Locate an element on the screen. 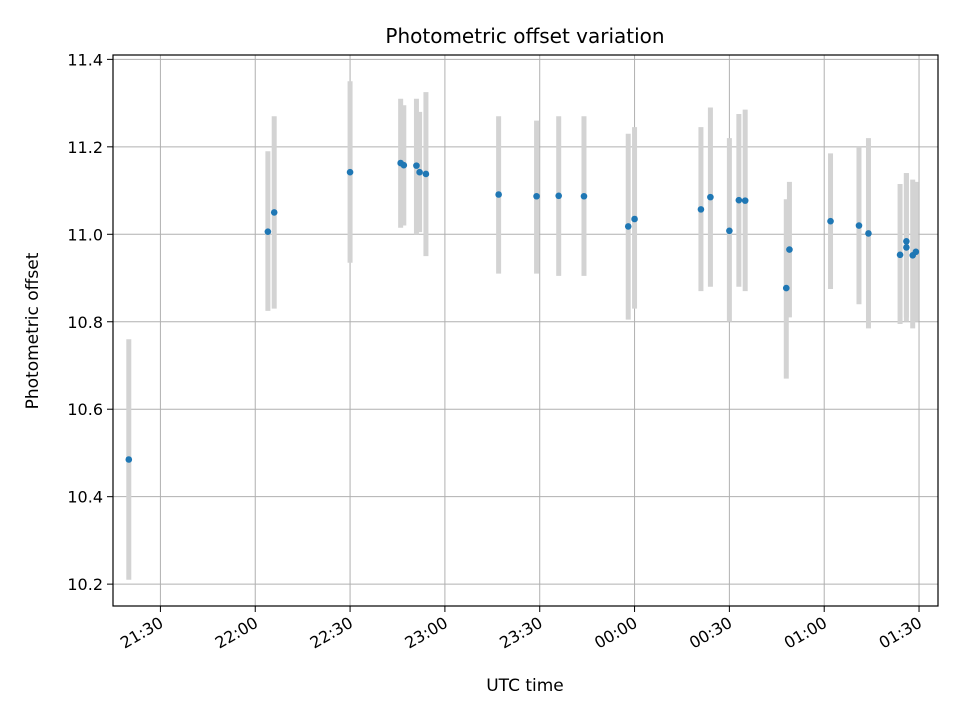 The width and height of the screenshot is (960, 720). y-axis: 10.2 10.4 10.6 10.8 11.0 11.2 11.4 is located at coordinates (90, 322).